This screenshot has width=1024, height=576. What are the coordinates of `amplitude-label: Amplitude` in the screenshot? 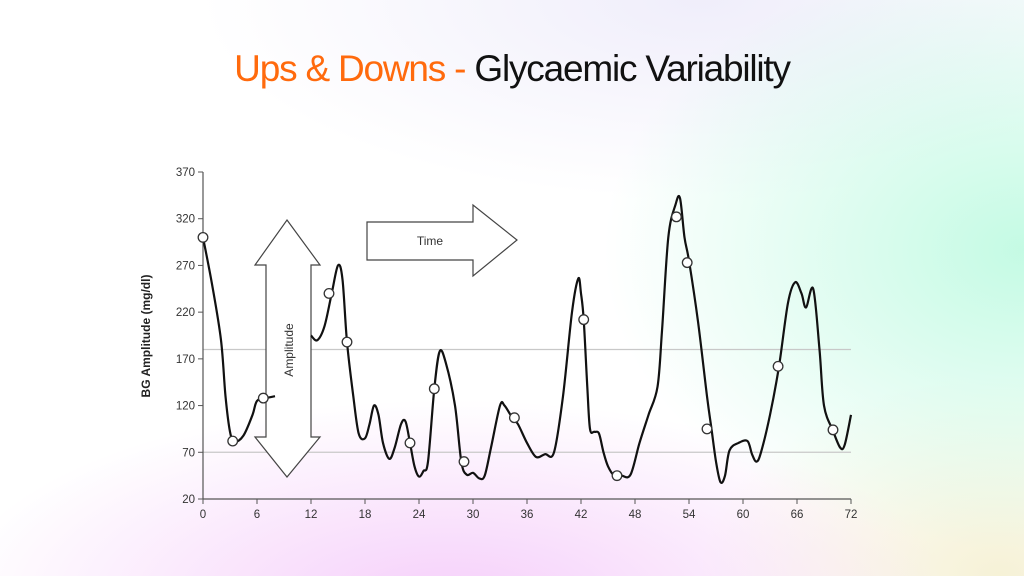 It's located at (289, 350).